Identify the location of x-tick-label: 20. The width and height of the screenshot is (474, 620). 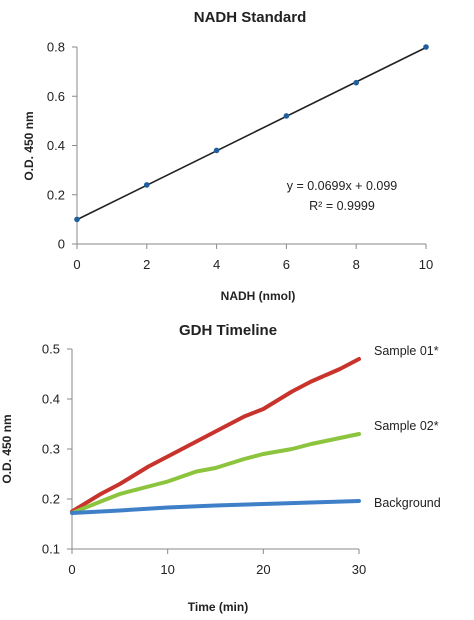
(263, 569).